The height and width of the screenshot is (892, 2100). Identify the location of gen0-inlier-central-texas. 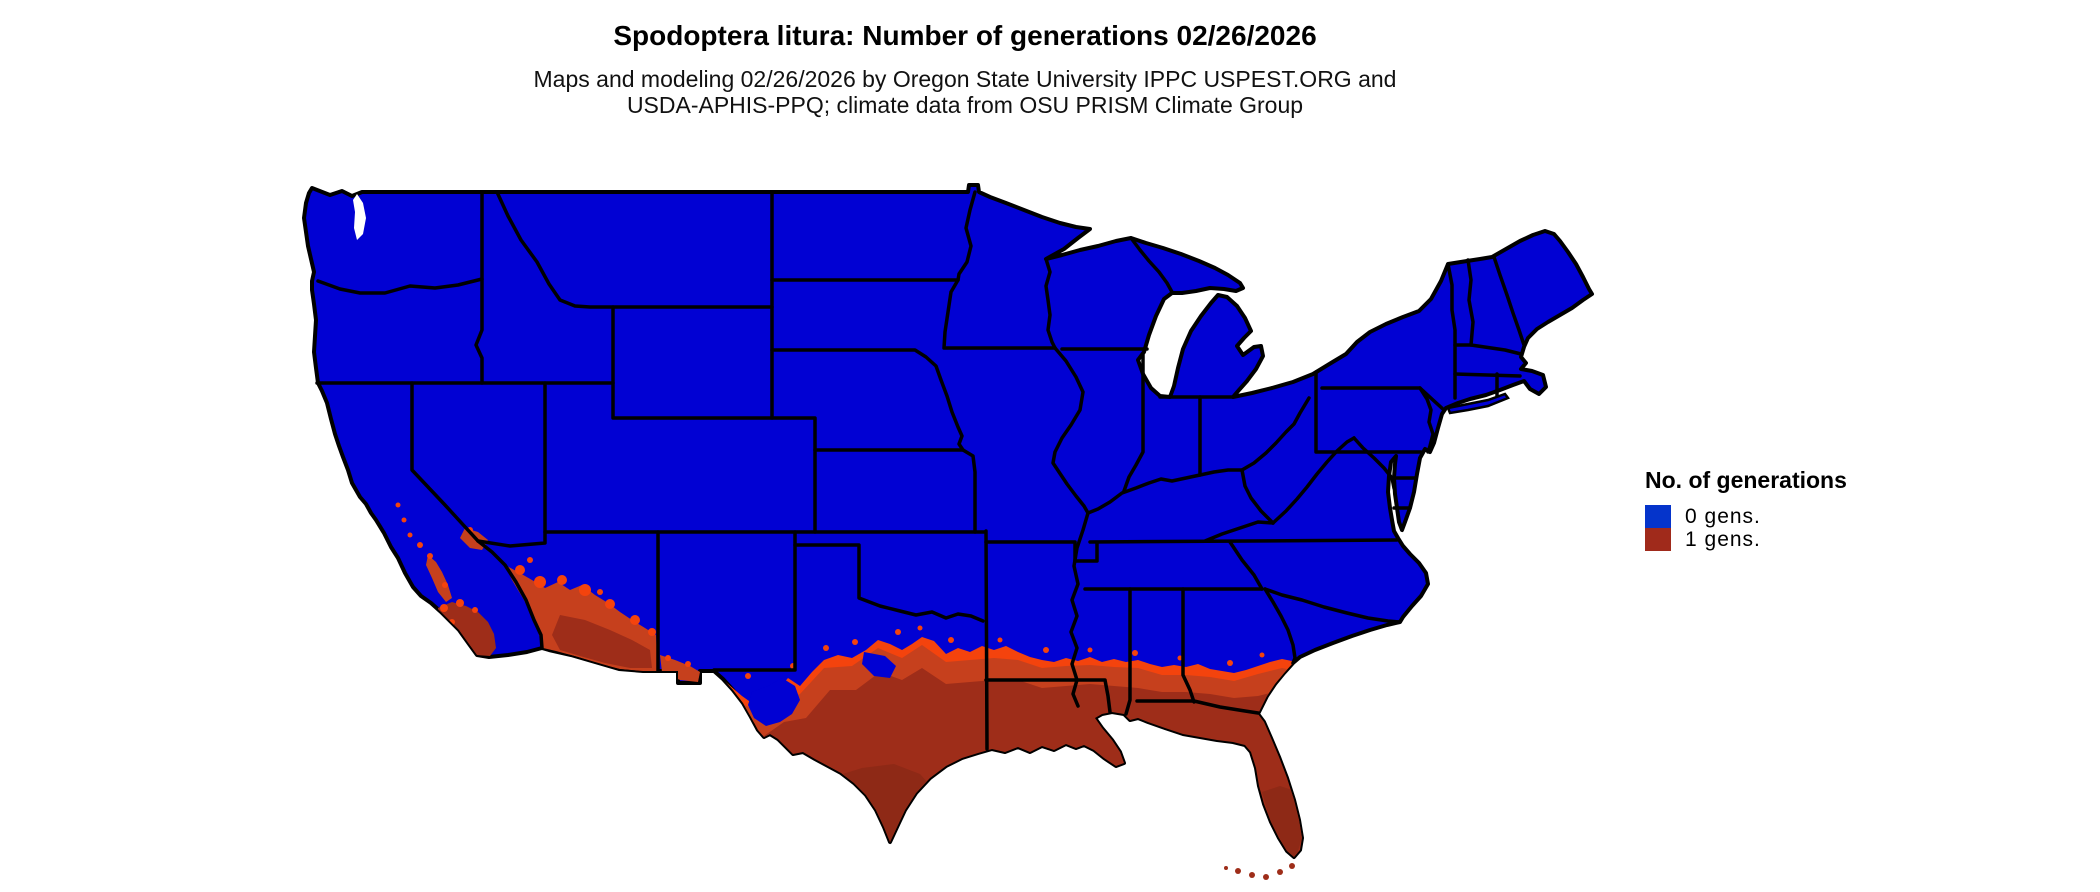
(879, 665).